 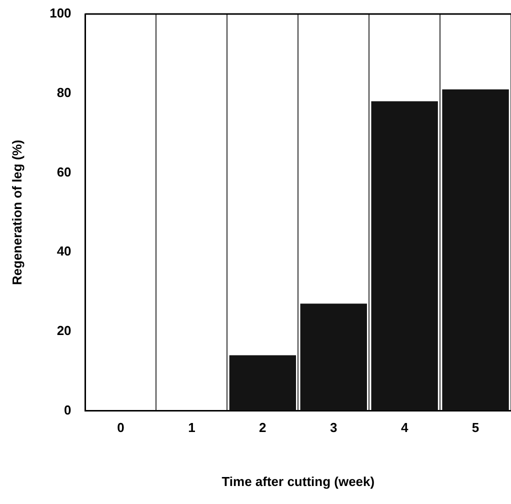 I want to click on y-tick-label: 20, so click(x=64, y=330).